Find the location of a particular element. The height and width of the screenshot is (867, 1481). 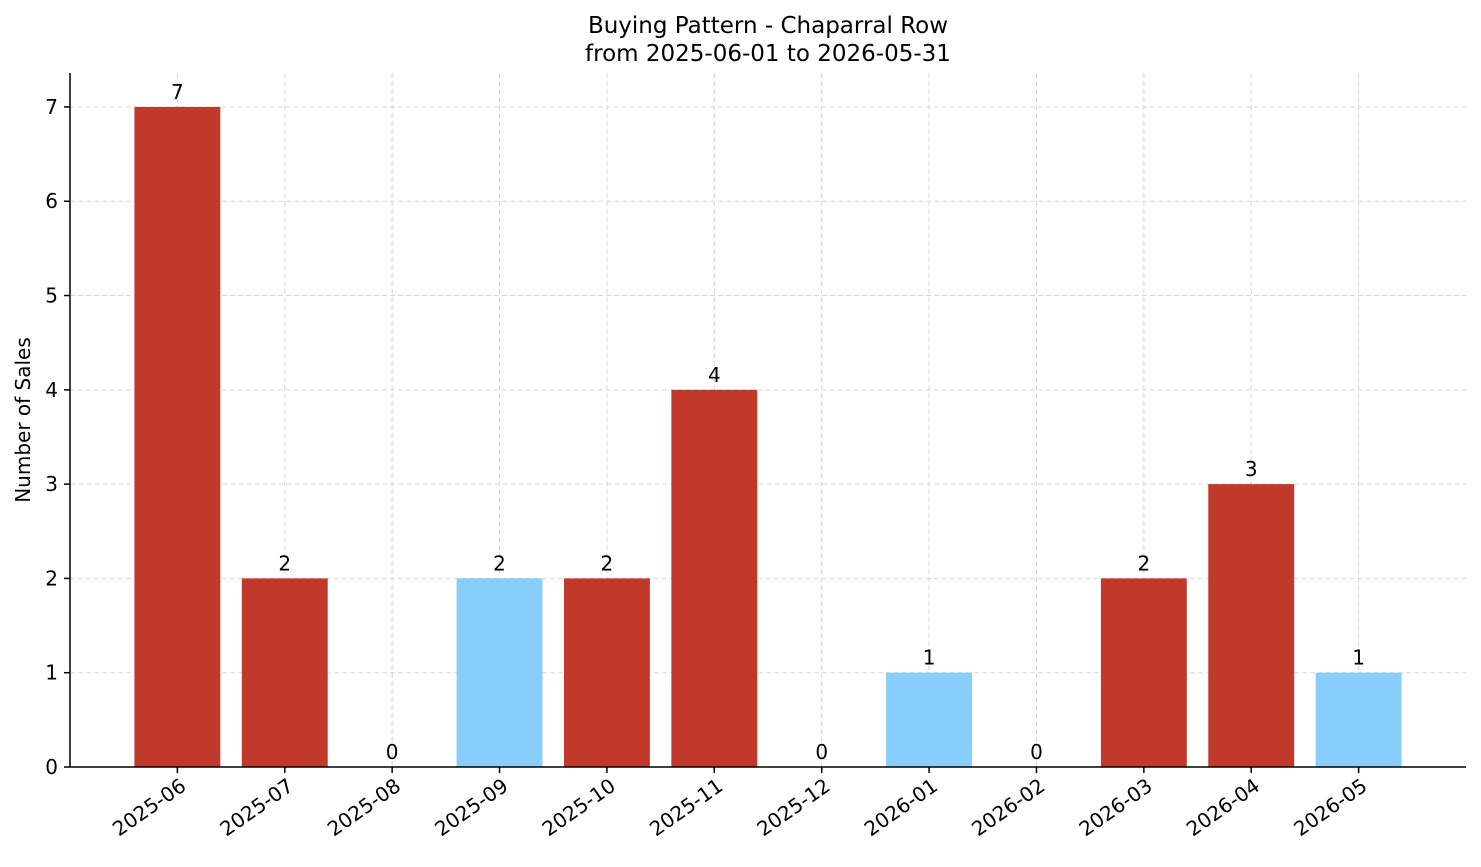

value-label: 3 is located at coordinates (1251, 469).